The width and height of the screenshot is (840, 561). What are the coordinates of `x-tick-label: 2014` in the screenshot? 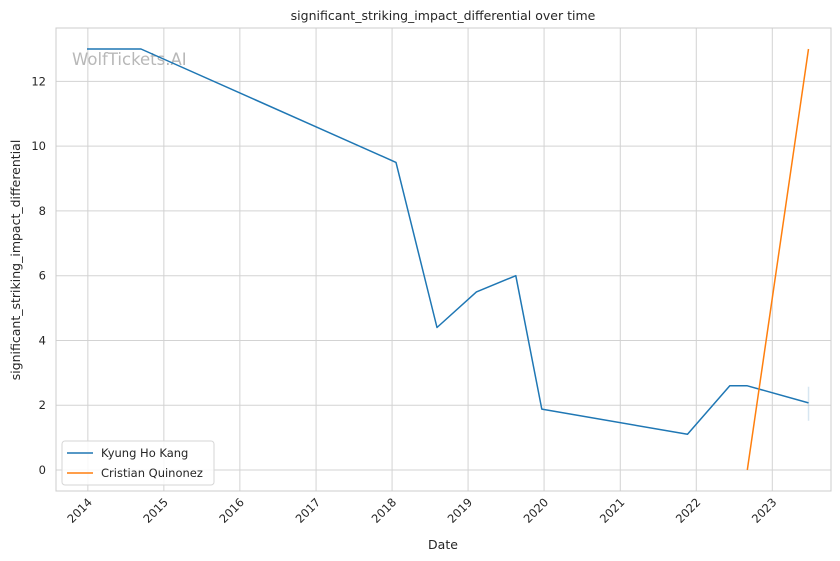 It's located at (79, 510).